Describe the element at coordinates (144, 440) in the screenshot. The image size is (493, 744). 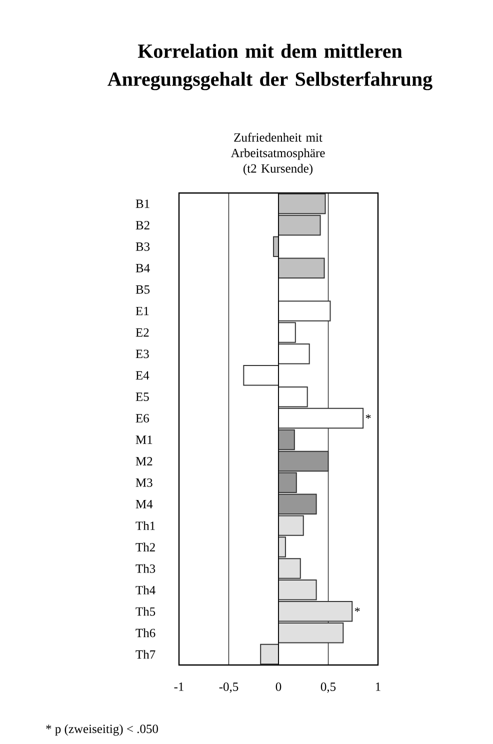
I see `y-tick-label: M1` at that location.